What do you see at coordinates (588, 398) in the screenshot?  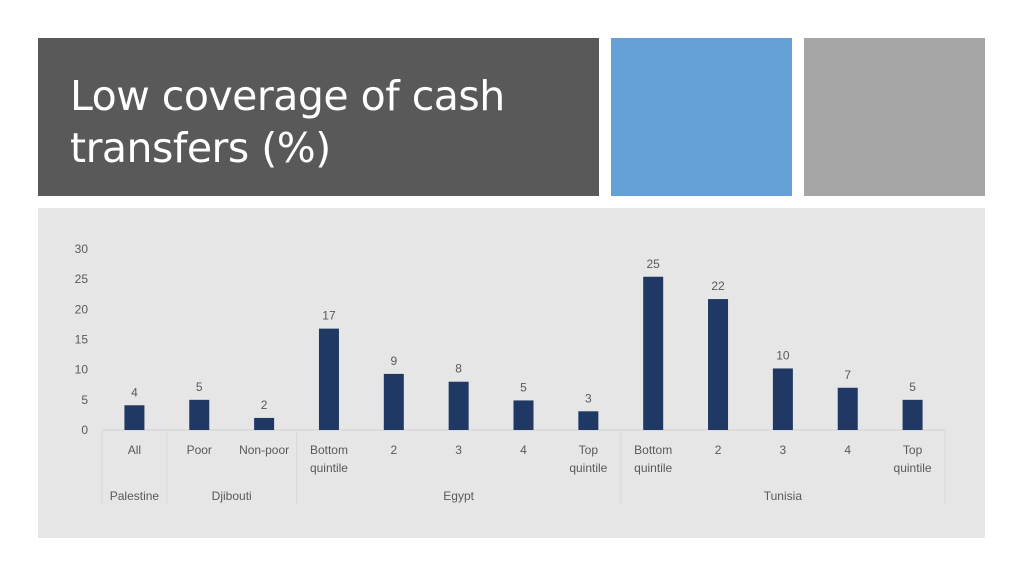 I see `data-label: 3` at bounding box center [588, 398].